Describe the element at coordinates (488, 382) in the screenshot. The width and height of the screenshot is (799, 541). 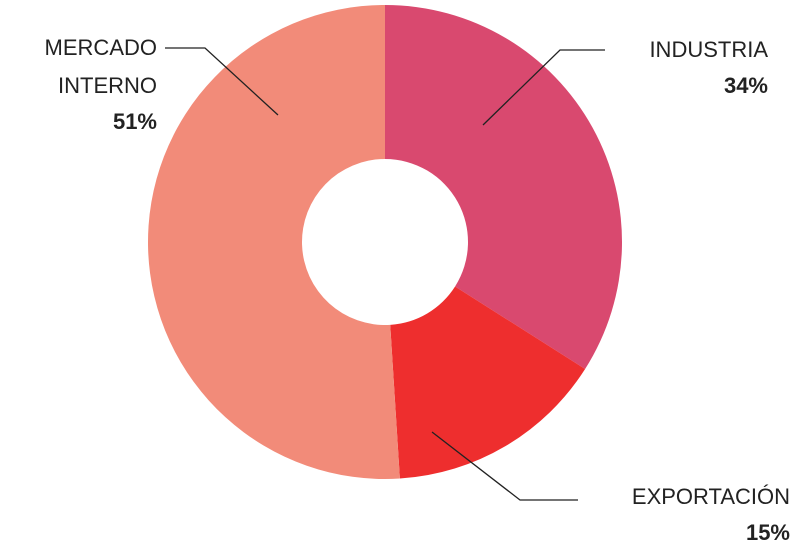
I see `slice` at that location.